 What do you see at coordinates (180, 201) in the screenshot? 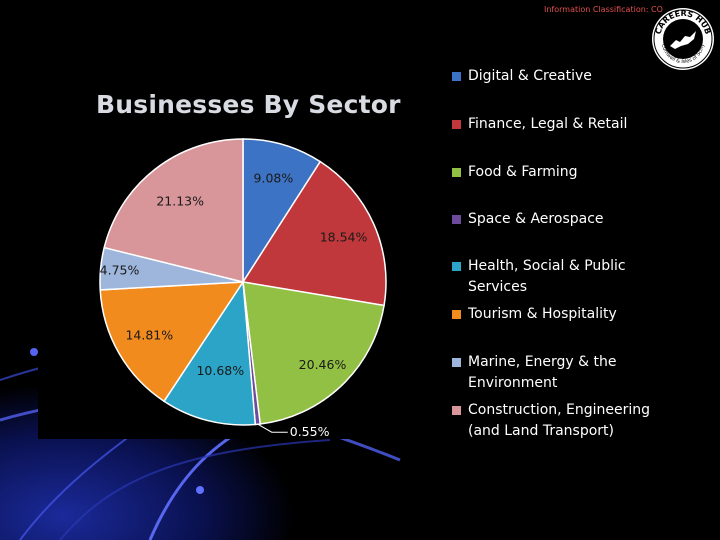
I see `pie-slice-label: 21.13%` at bounding box center [180, 201].